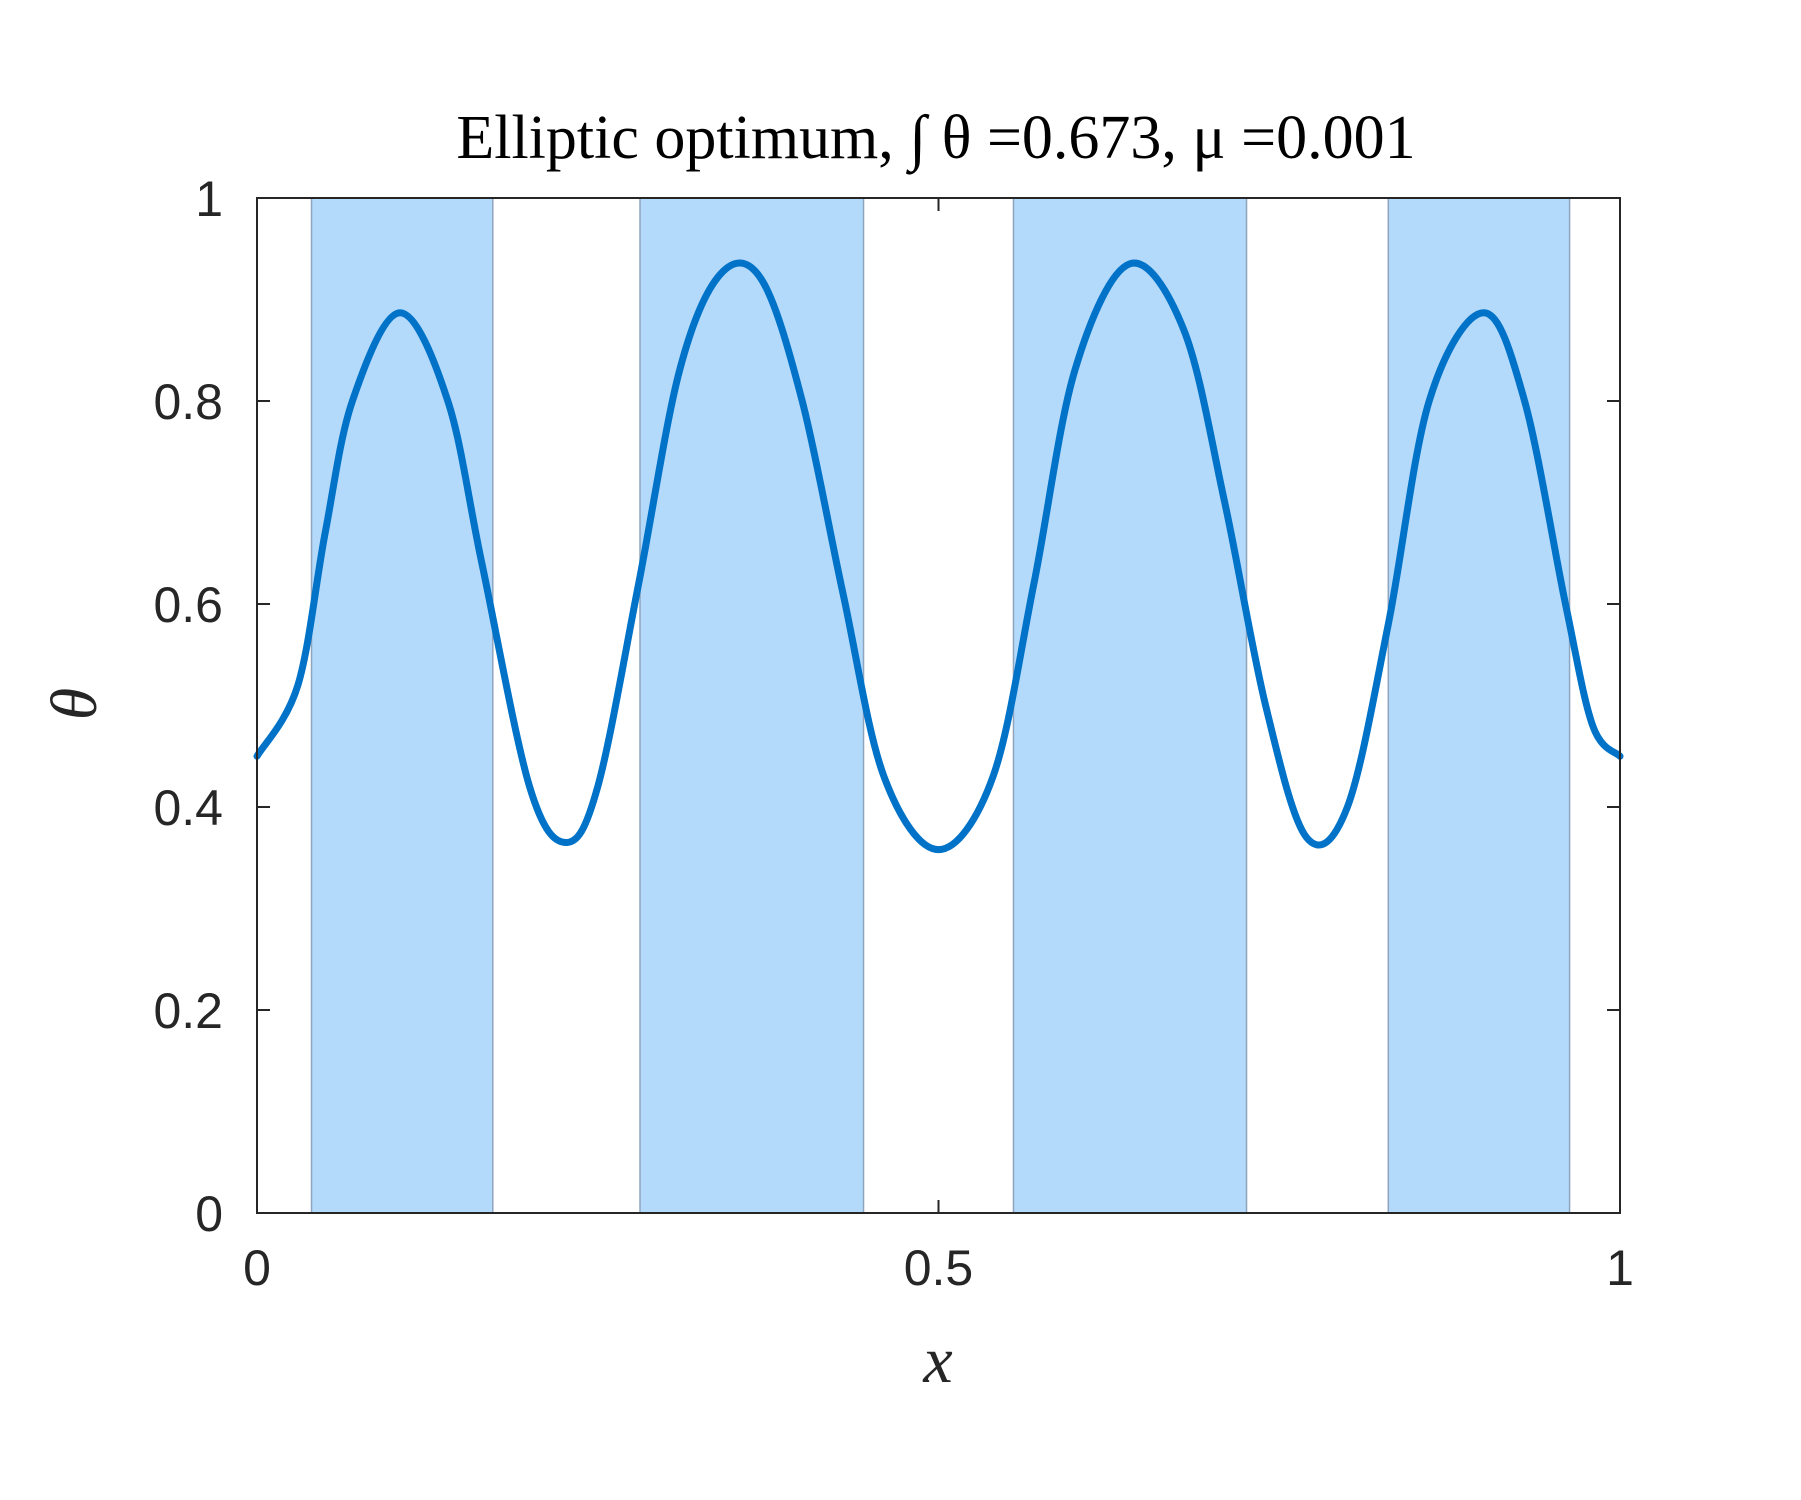 Image resolution: width=1801 pixels, height=1500 pixels. I want to click on y-axis-label: θ, so click(74, 704).